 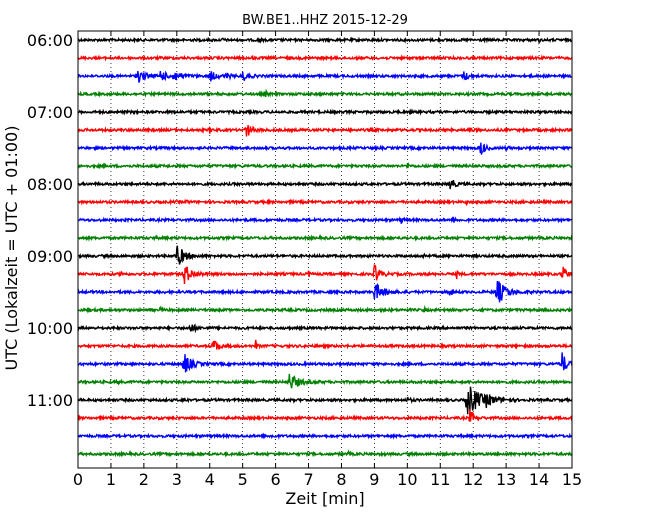 What do you see at coordinates (111, 479) in the screenshot?
I see `x-tick-label: 1` at bounding box center [111, 479].